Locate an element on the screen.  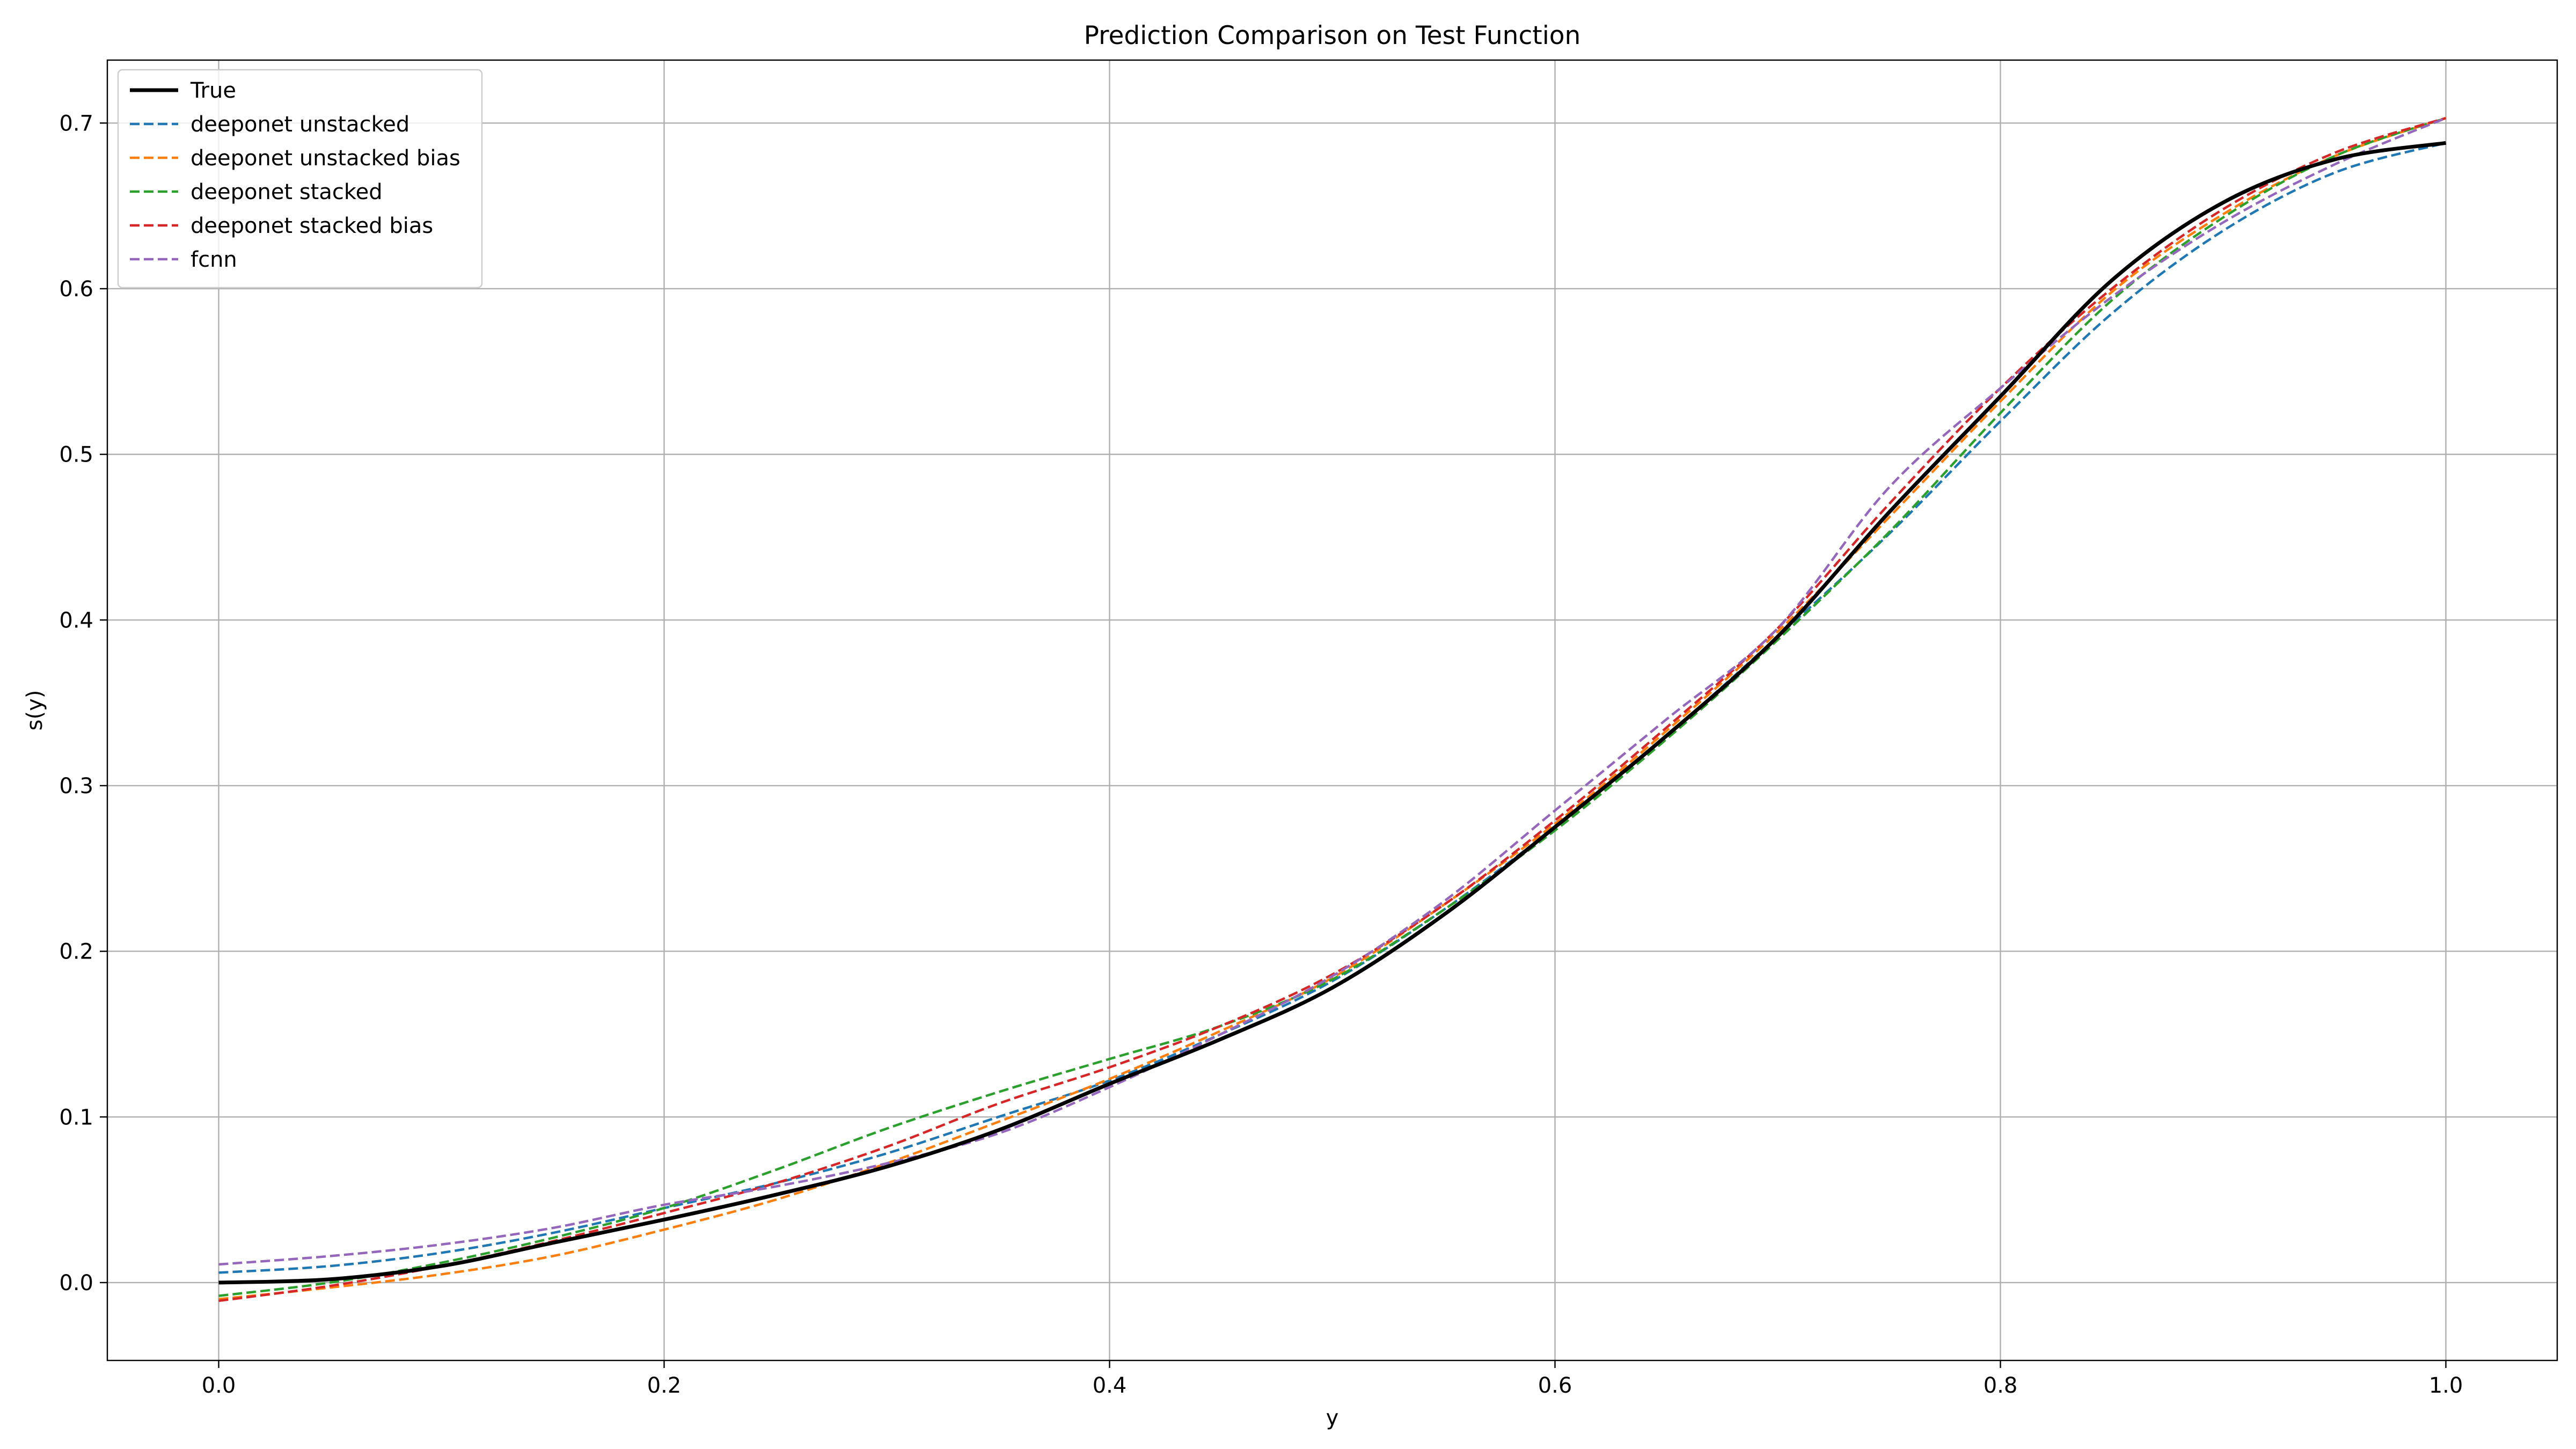
y-tick-label: 0.7 is located at coordinates (76, 123).